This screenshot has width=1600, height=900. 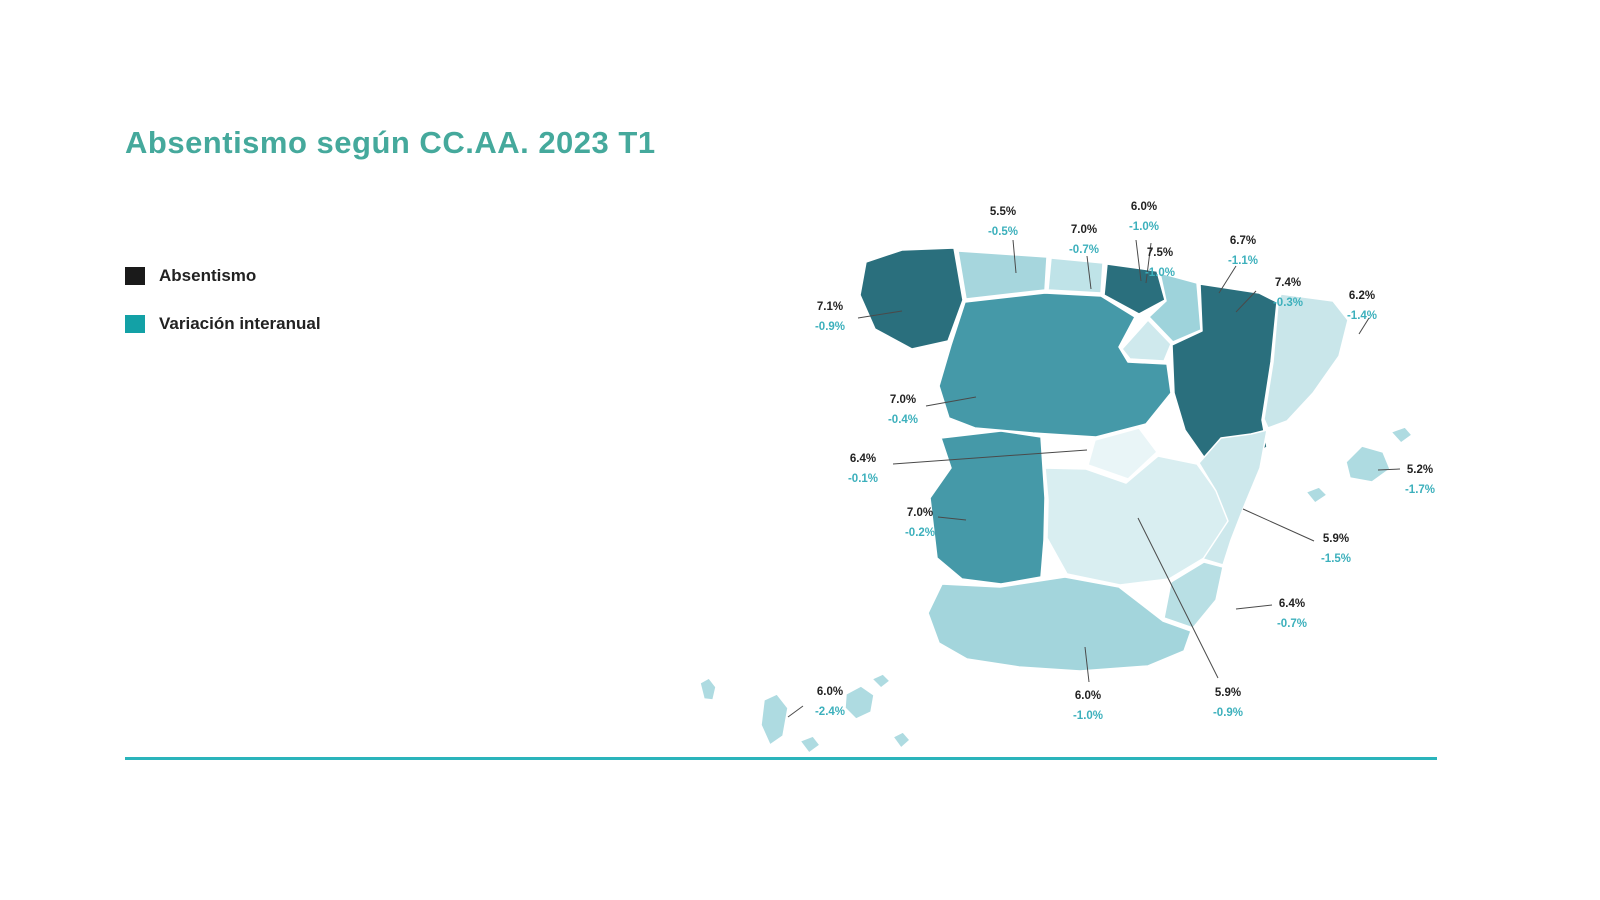 I want to click on map-value-label: 5.5% -0.5%, so click(x=1003, y=222).